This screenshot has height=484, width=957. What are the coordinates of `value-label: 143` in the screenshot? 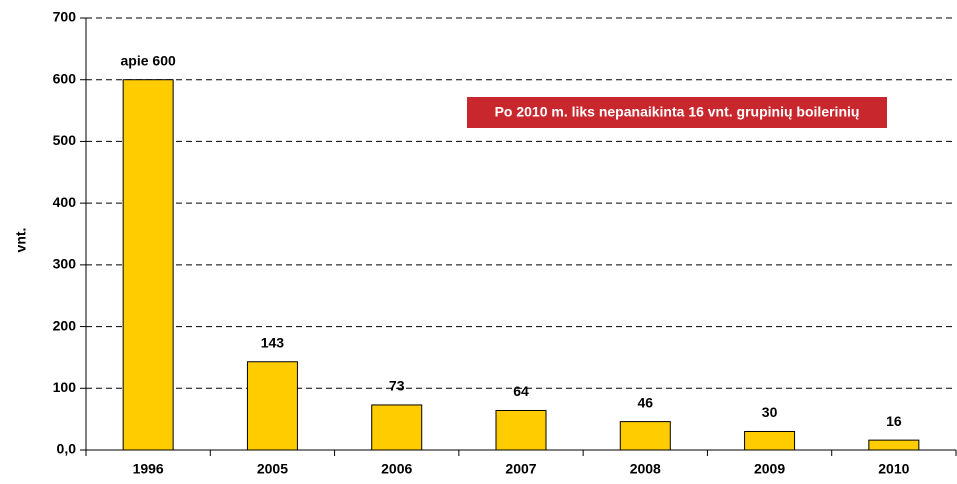 It's located at (273, 342).